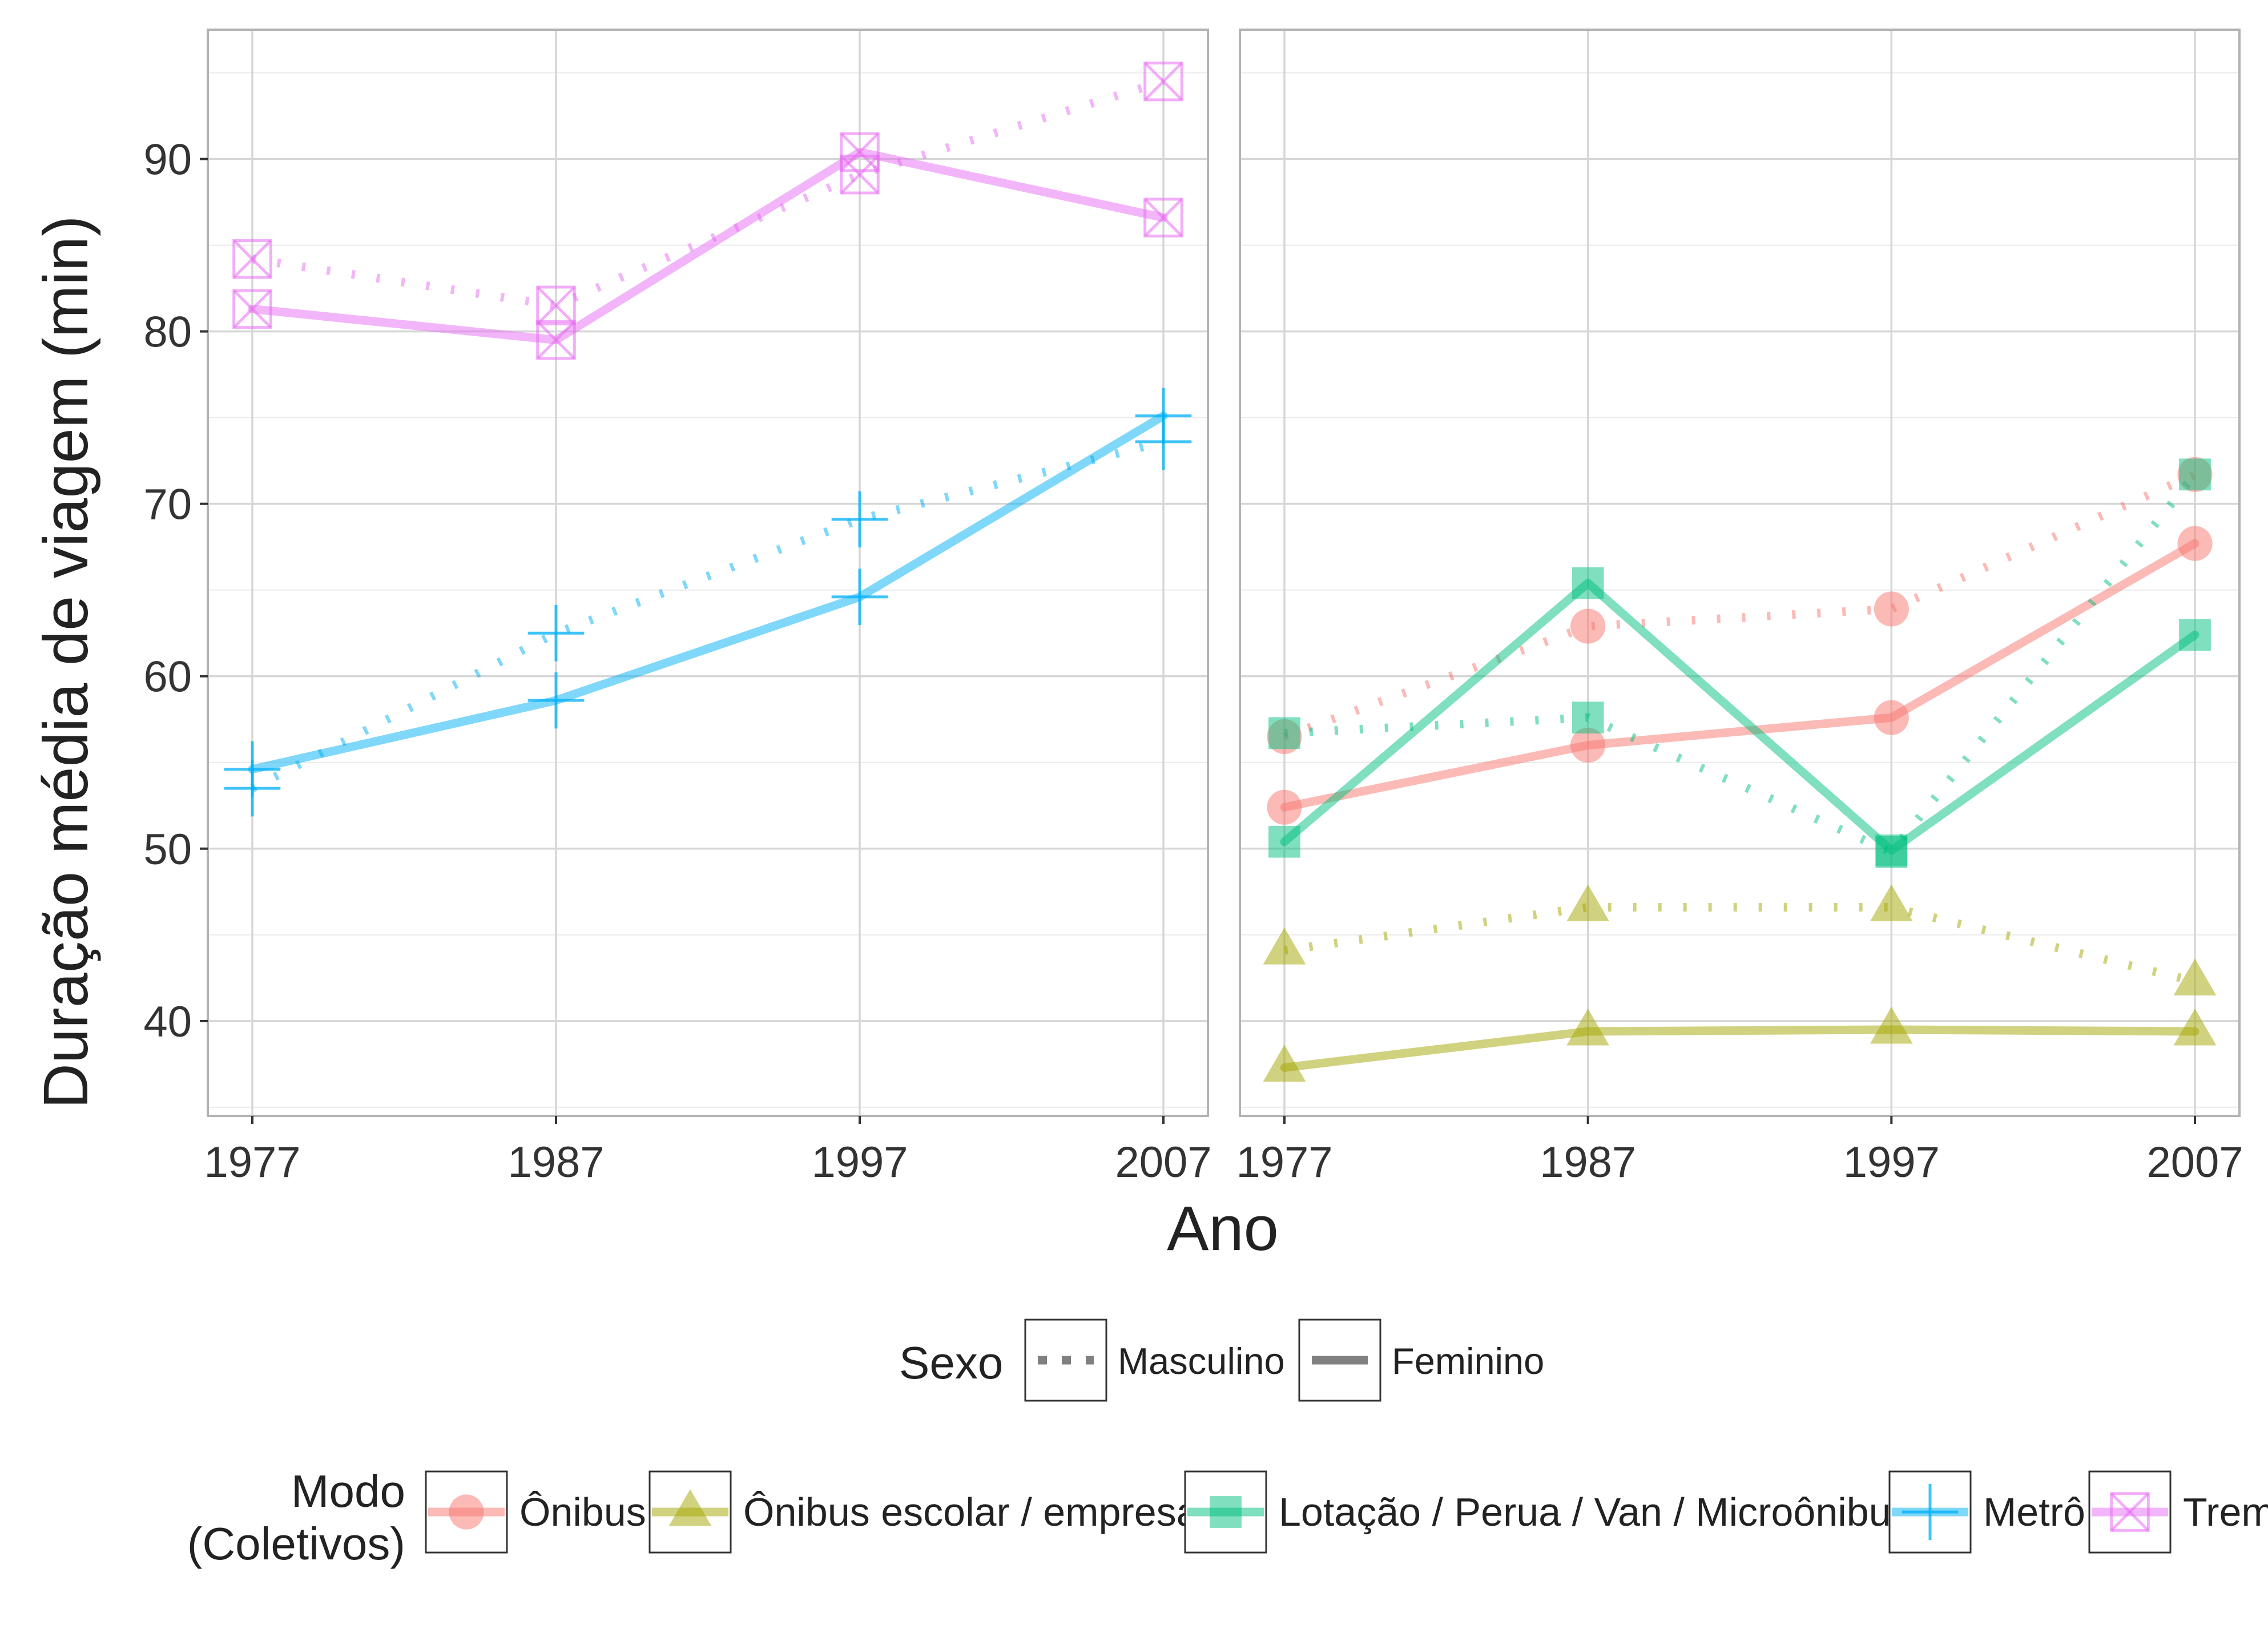  I want to click on legend-modo-title-line2: (Coletivos), so click(296, 1543).